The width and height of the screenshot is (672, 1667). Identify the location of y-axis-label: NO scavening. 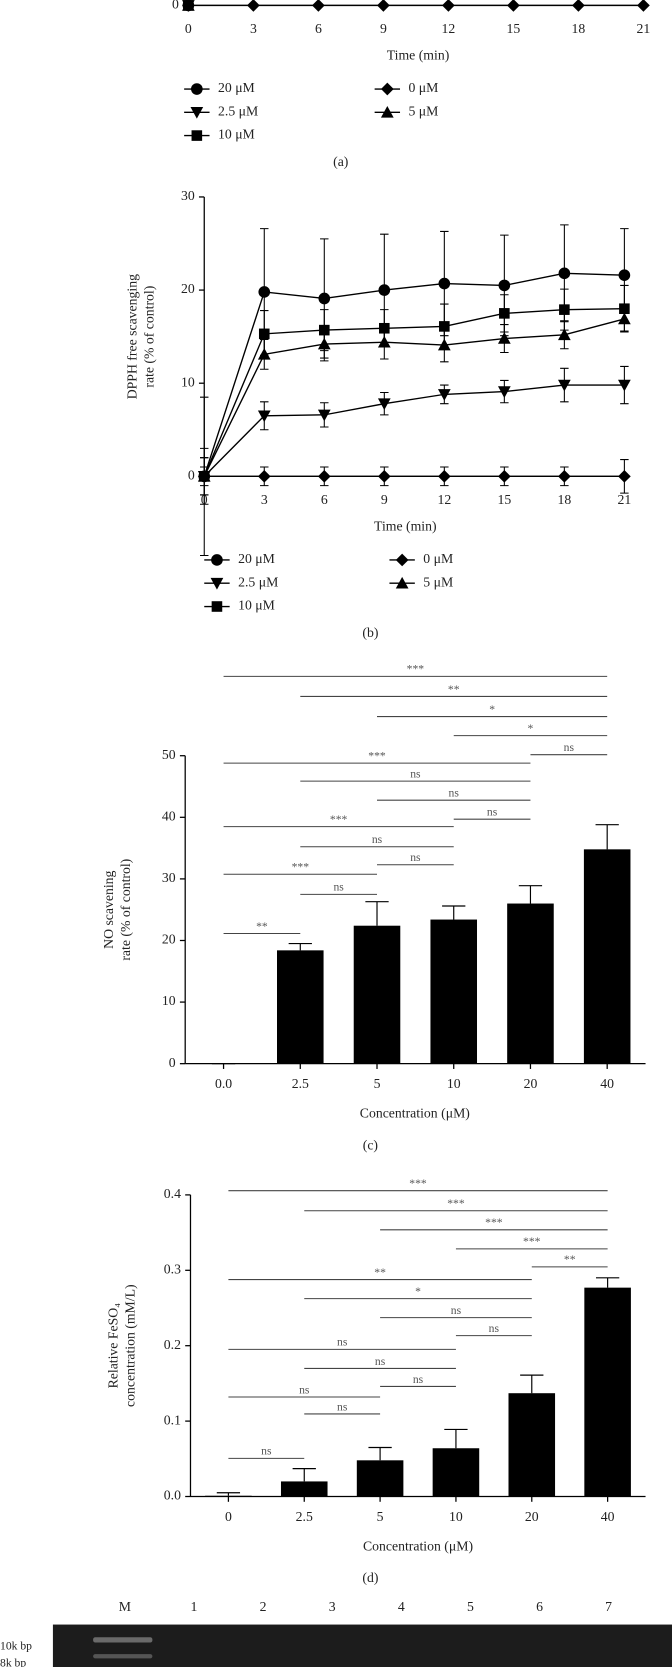
(108, 909).